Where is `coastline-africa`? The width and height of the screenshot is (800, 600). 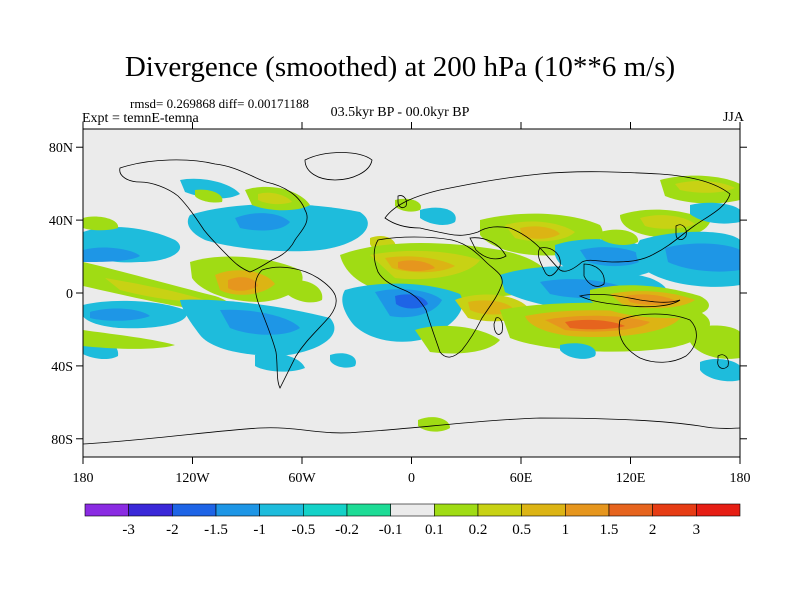 coastline-africa is located at coordinates (438, 297).